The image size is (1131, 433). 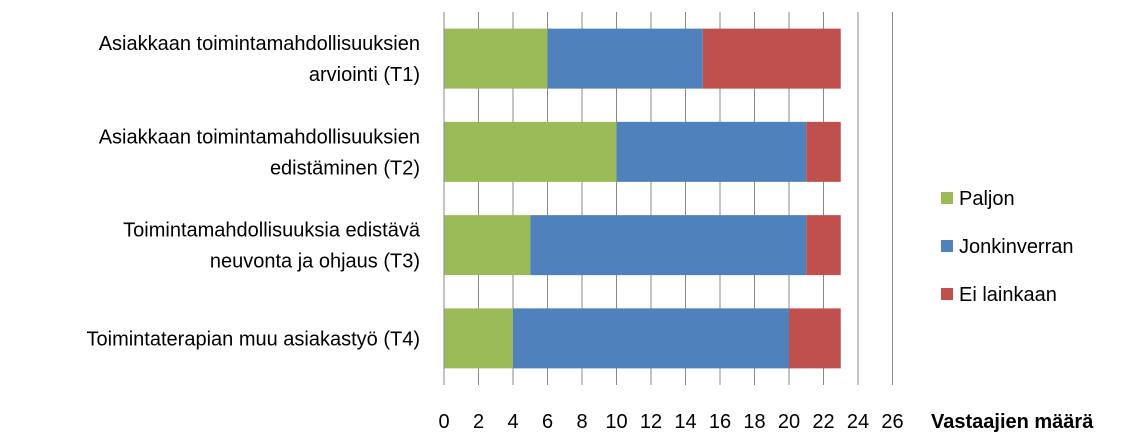 I want to click on legend-swatch-paljon, so click(x=947, y=198).